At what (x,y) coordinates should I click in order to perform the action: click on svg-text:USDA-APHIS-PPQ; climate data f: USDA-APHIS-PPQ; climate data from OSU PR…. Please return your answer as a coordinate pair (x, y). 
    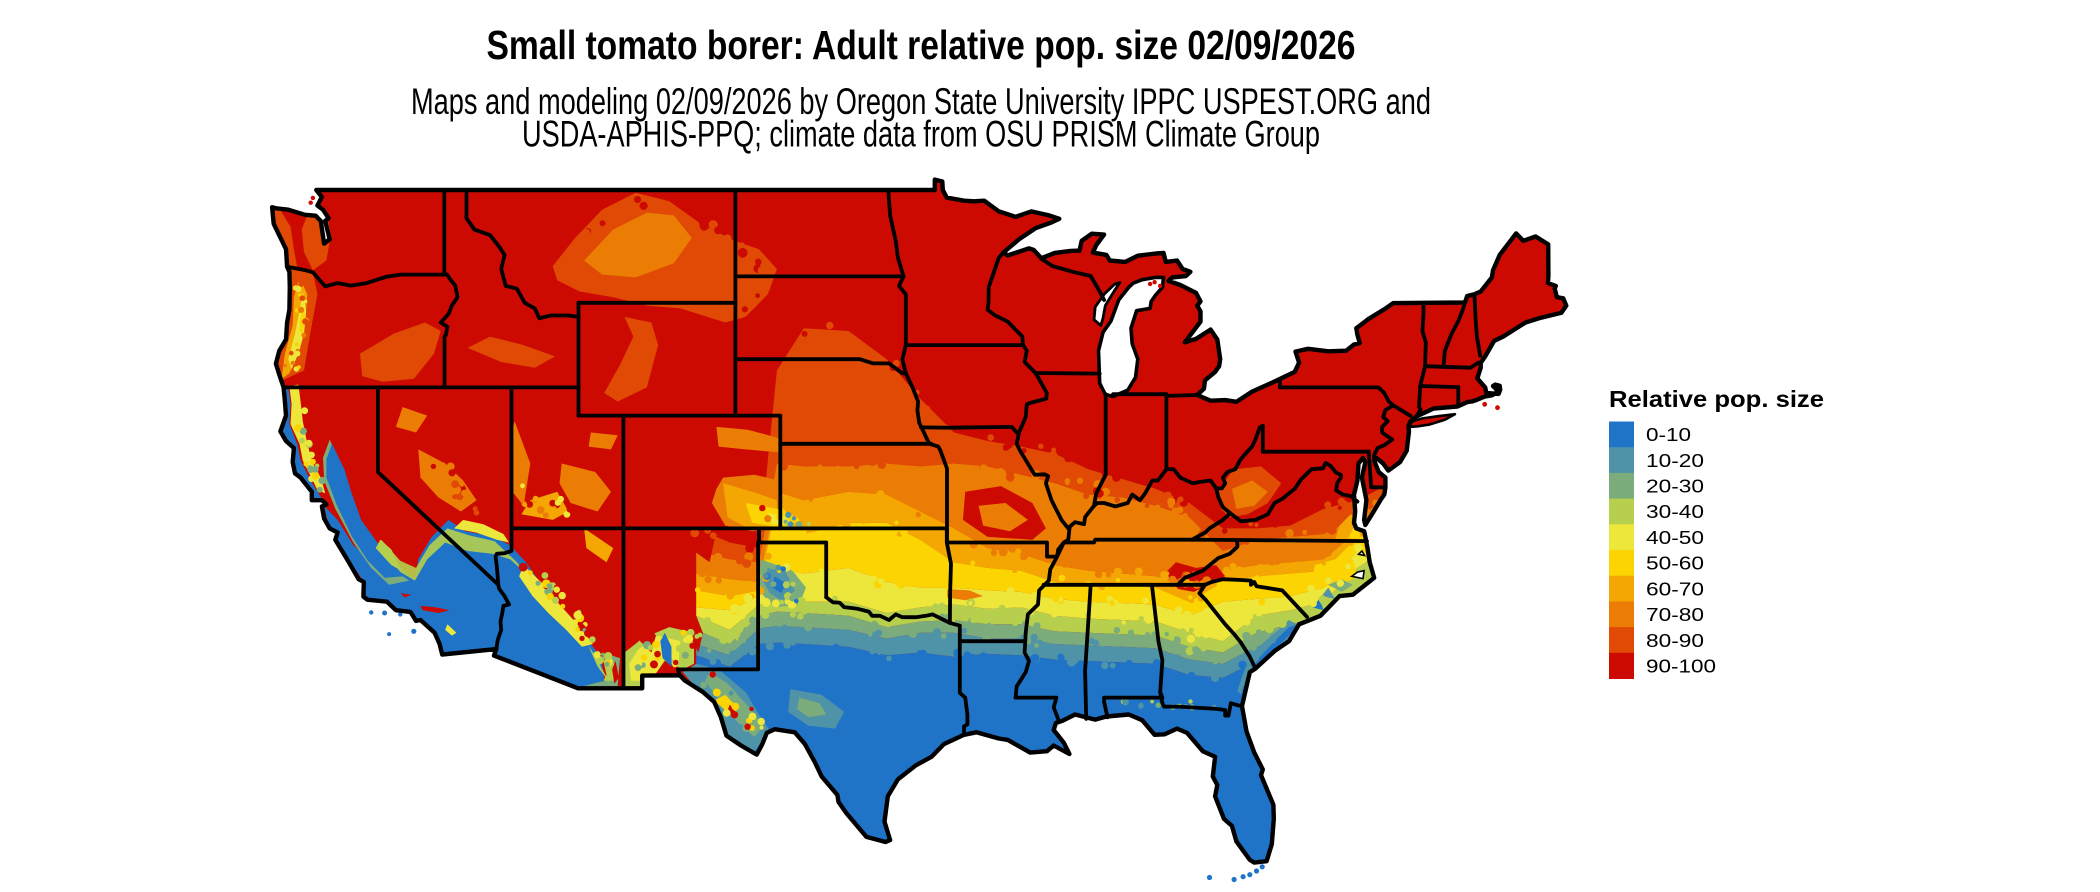
    Looking at the image, I should click on (921, 134).